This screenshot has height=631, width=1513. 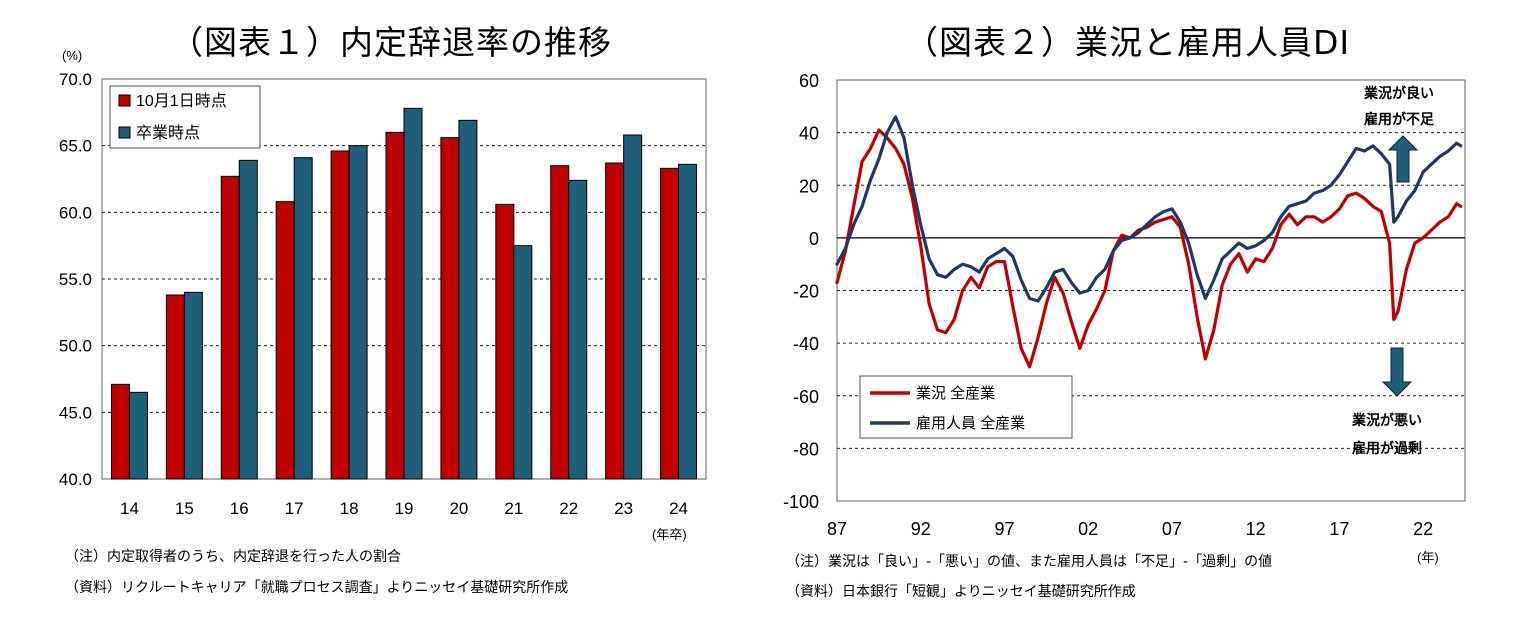 I want to click on chart2-ytick-label: 20, so click(x=809, y=186).